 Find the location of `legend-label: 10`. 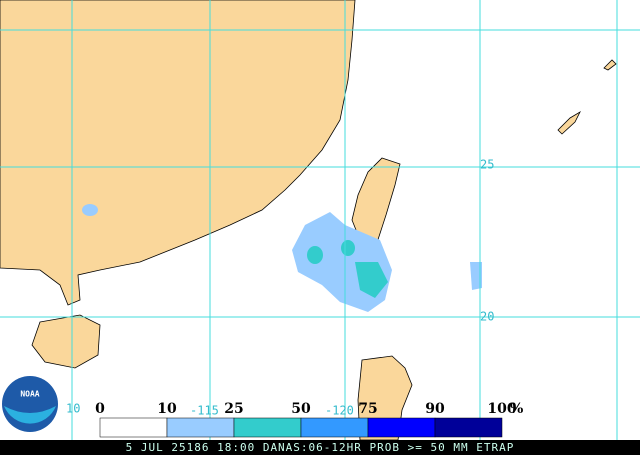

legend-label: 10 is located at coordinates (167, 409).